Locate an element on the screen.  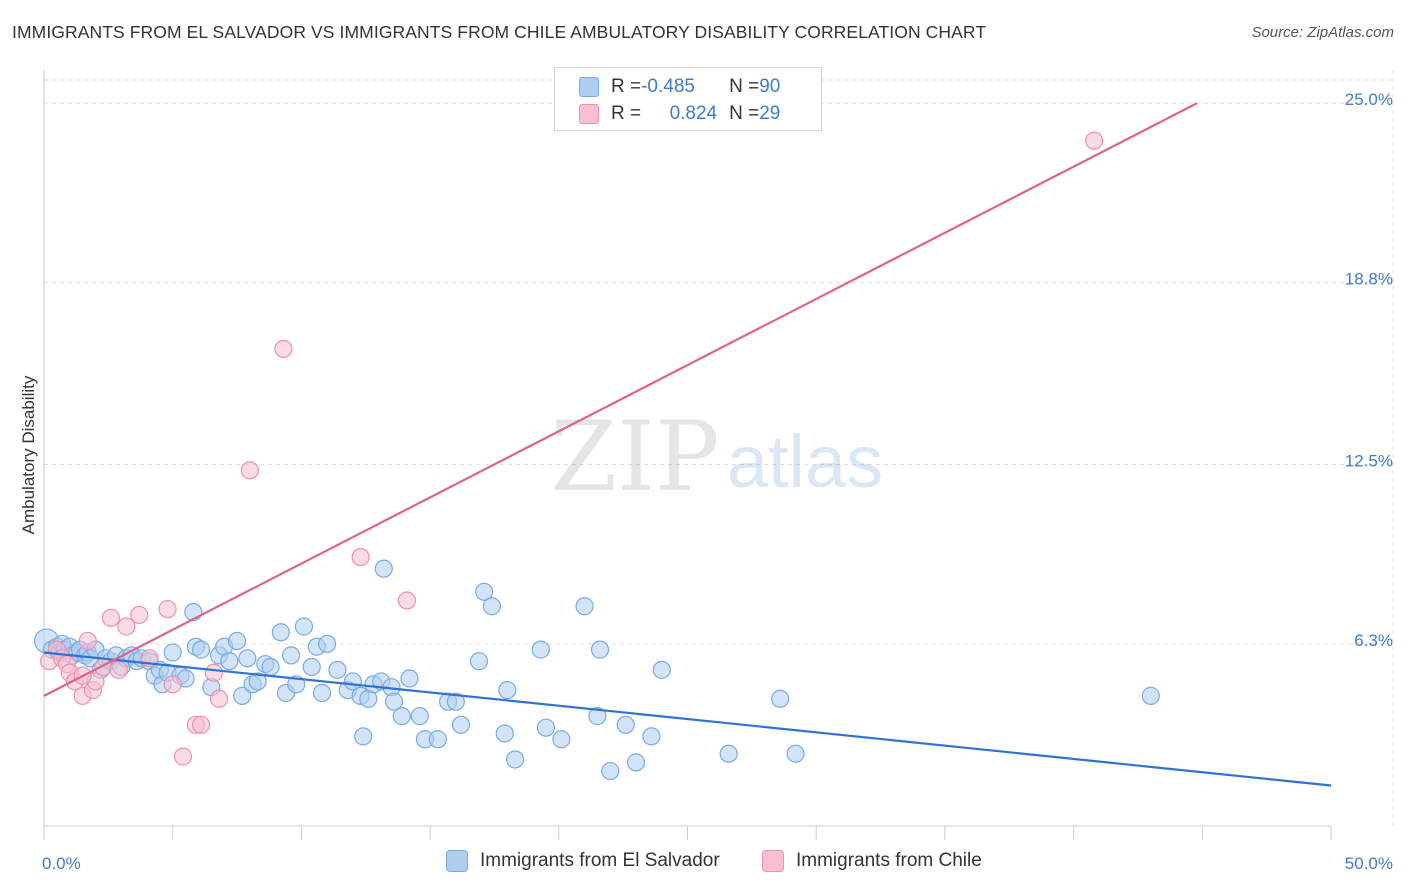
y-axis-title: Ambulatory Disability is located at coordinates (28, 454).